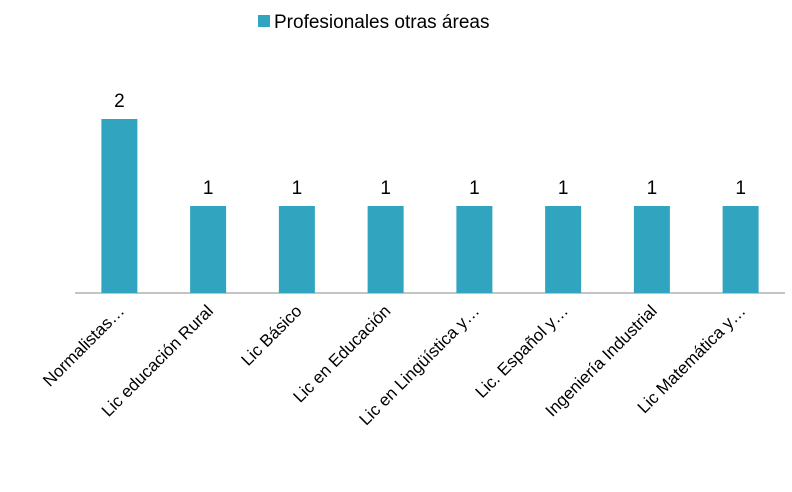 This screenshot has width=792, height=492. I want to click on legend: Profesionales otras áreas, so click(373, 22).